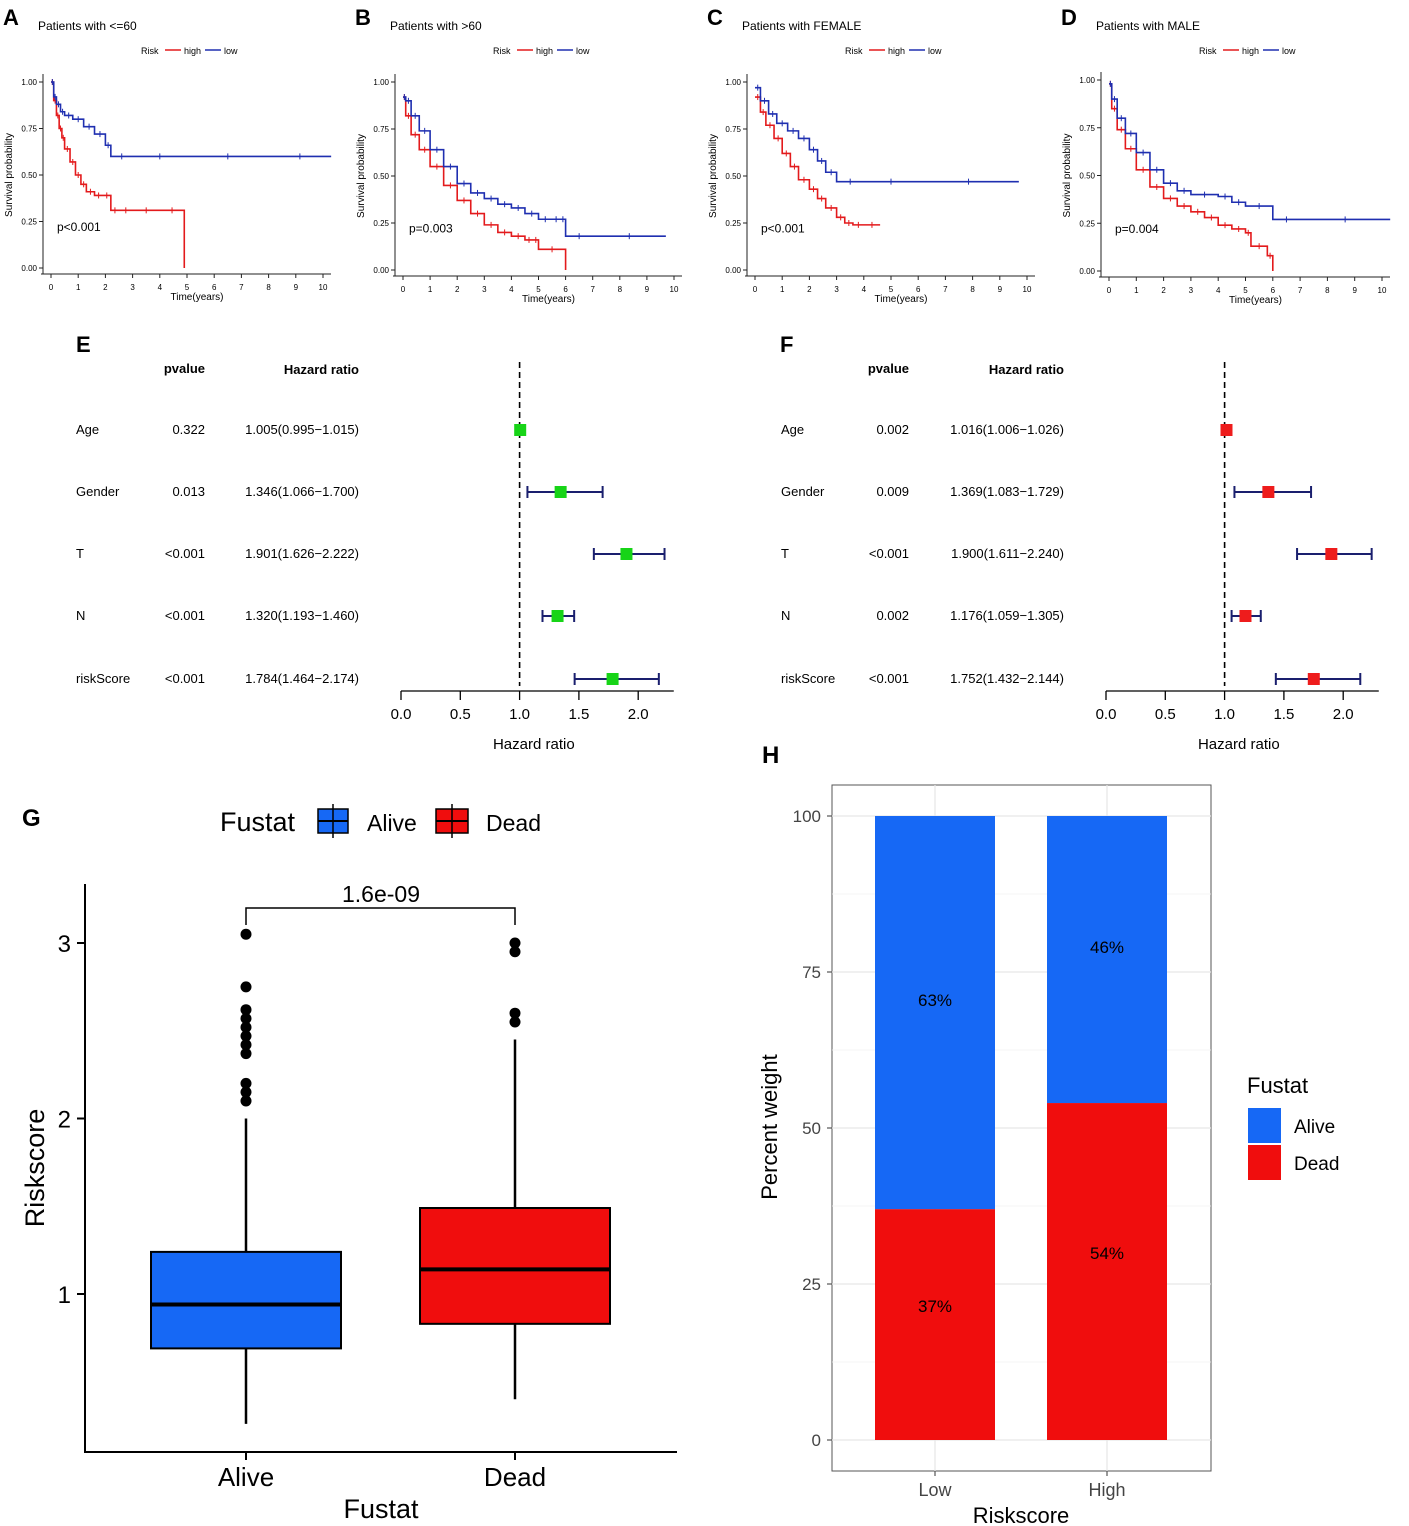  I want to click on forest-row-label: Age, so click(87, 429).